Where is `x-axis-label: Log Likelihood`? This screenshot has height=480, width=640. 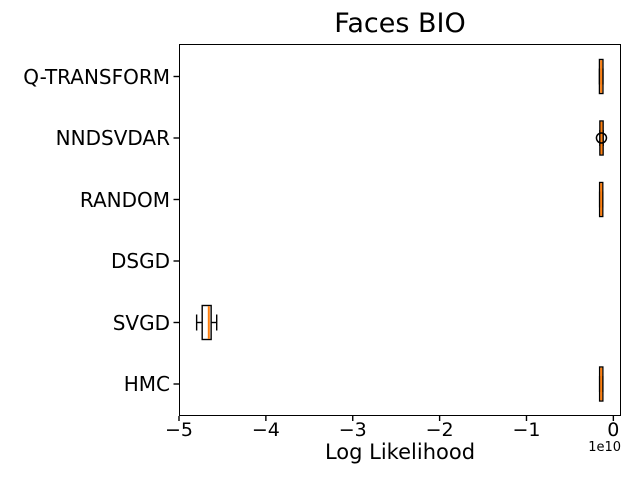
x-axis-label: Log Likelihood is located at coordinates (400, 452).